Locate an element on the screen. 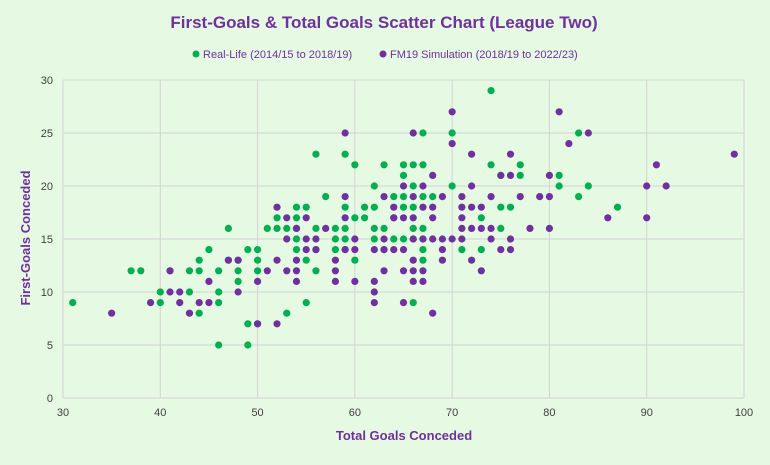 This screenshot has height=465, width=770. y-tick-label: 30 is located at coordinates (47, 81).